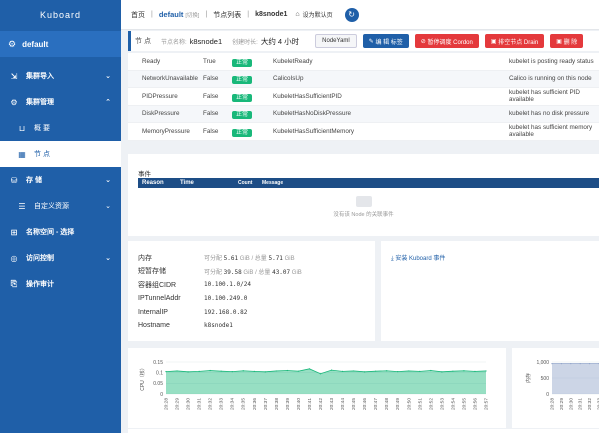 The image size is (599, 433). I want to click on sidebar-item-label: 操作审计, so click(40, 284).